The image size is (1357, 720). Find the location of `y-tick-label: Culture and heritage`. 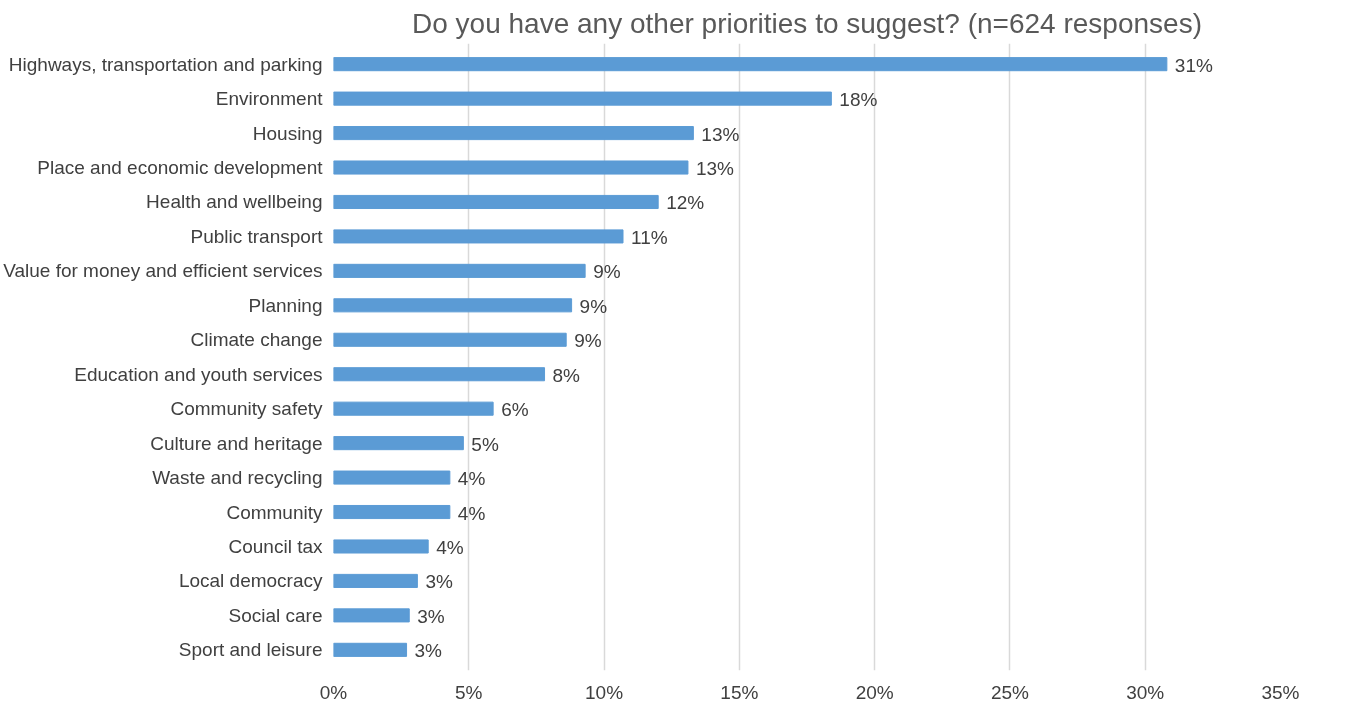

y-tick-label: Culture and heritage is located at coordinates (236, 443).